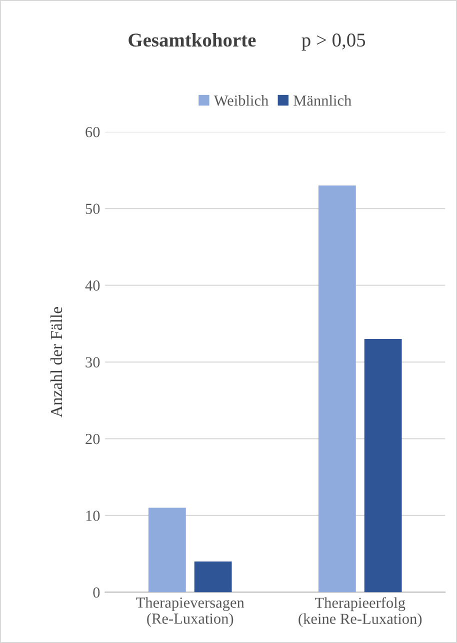 The image size is (457, 643). What do you see at coordinates (93, 515) in the screenshot?
I see `y-tick-label: 10` at bounding box center [93, 515].